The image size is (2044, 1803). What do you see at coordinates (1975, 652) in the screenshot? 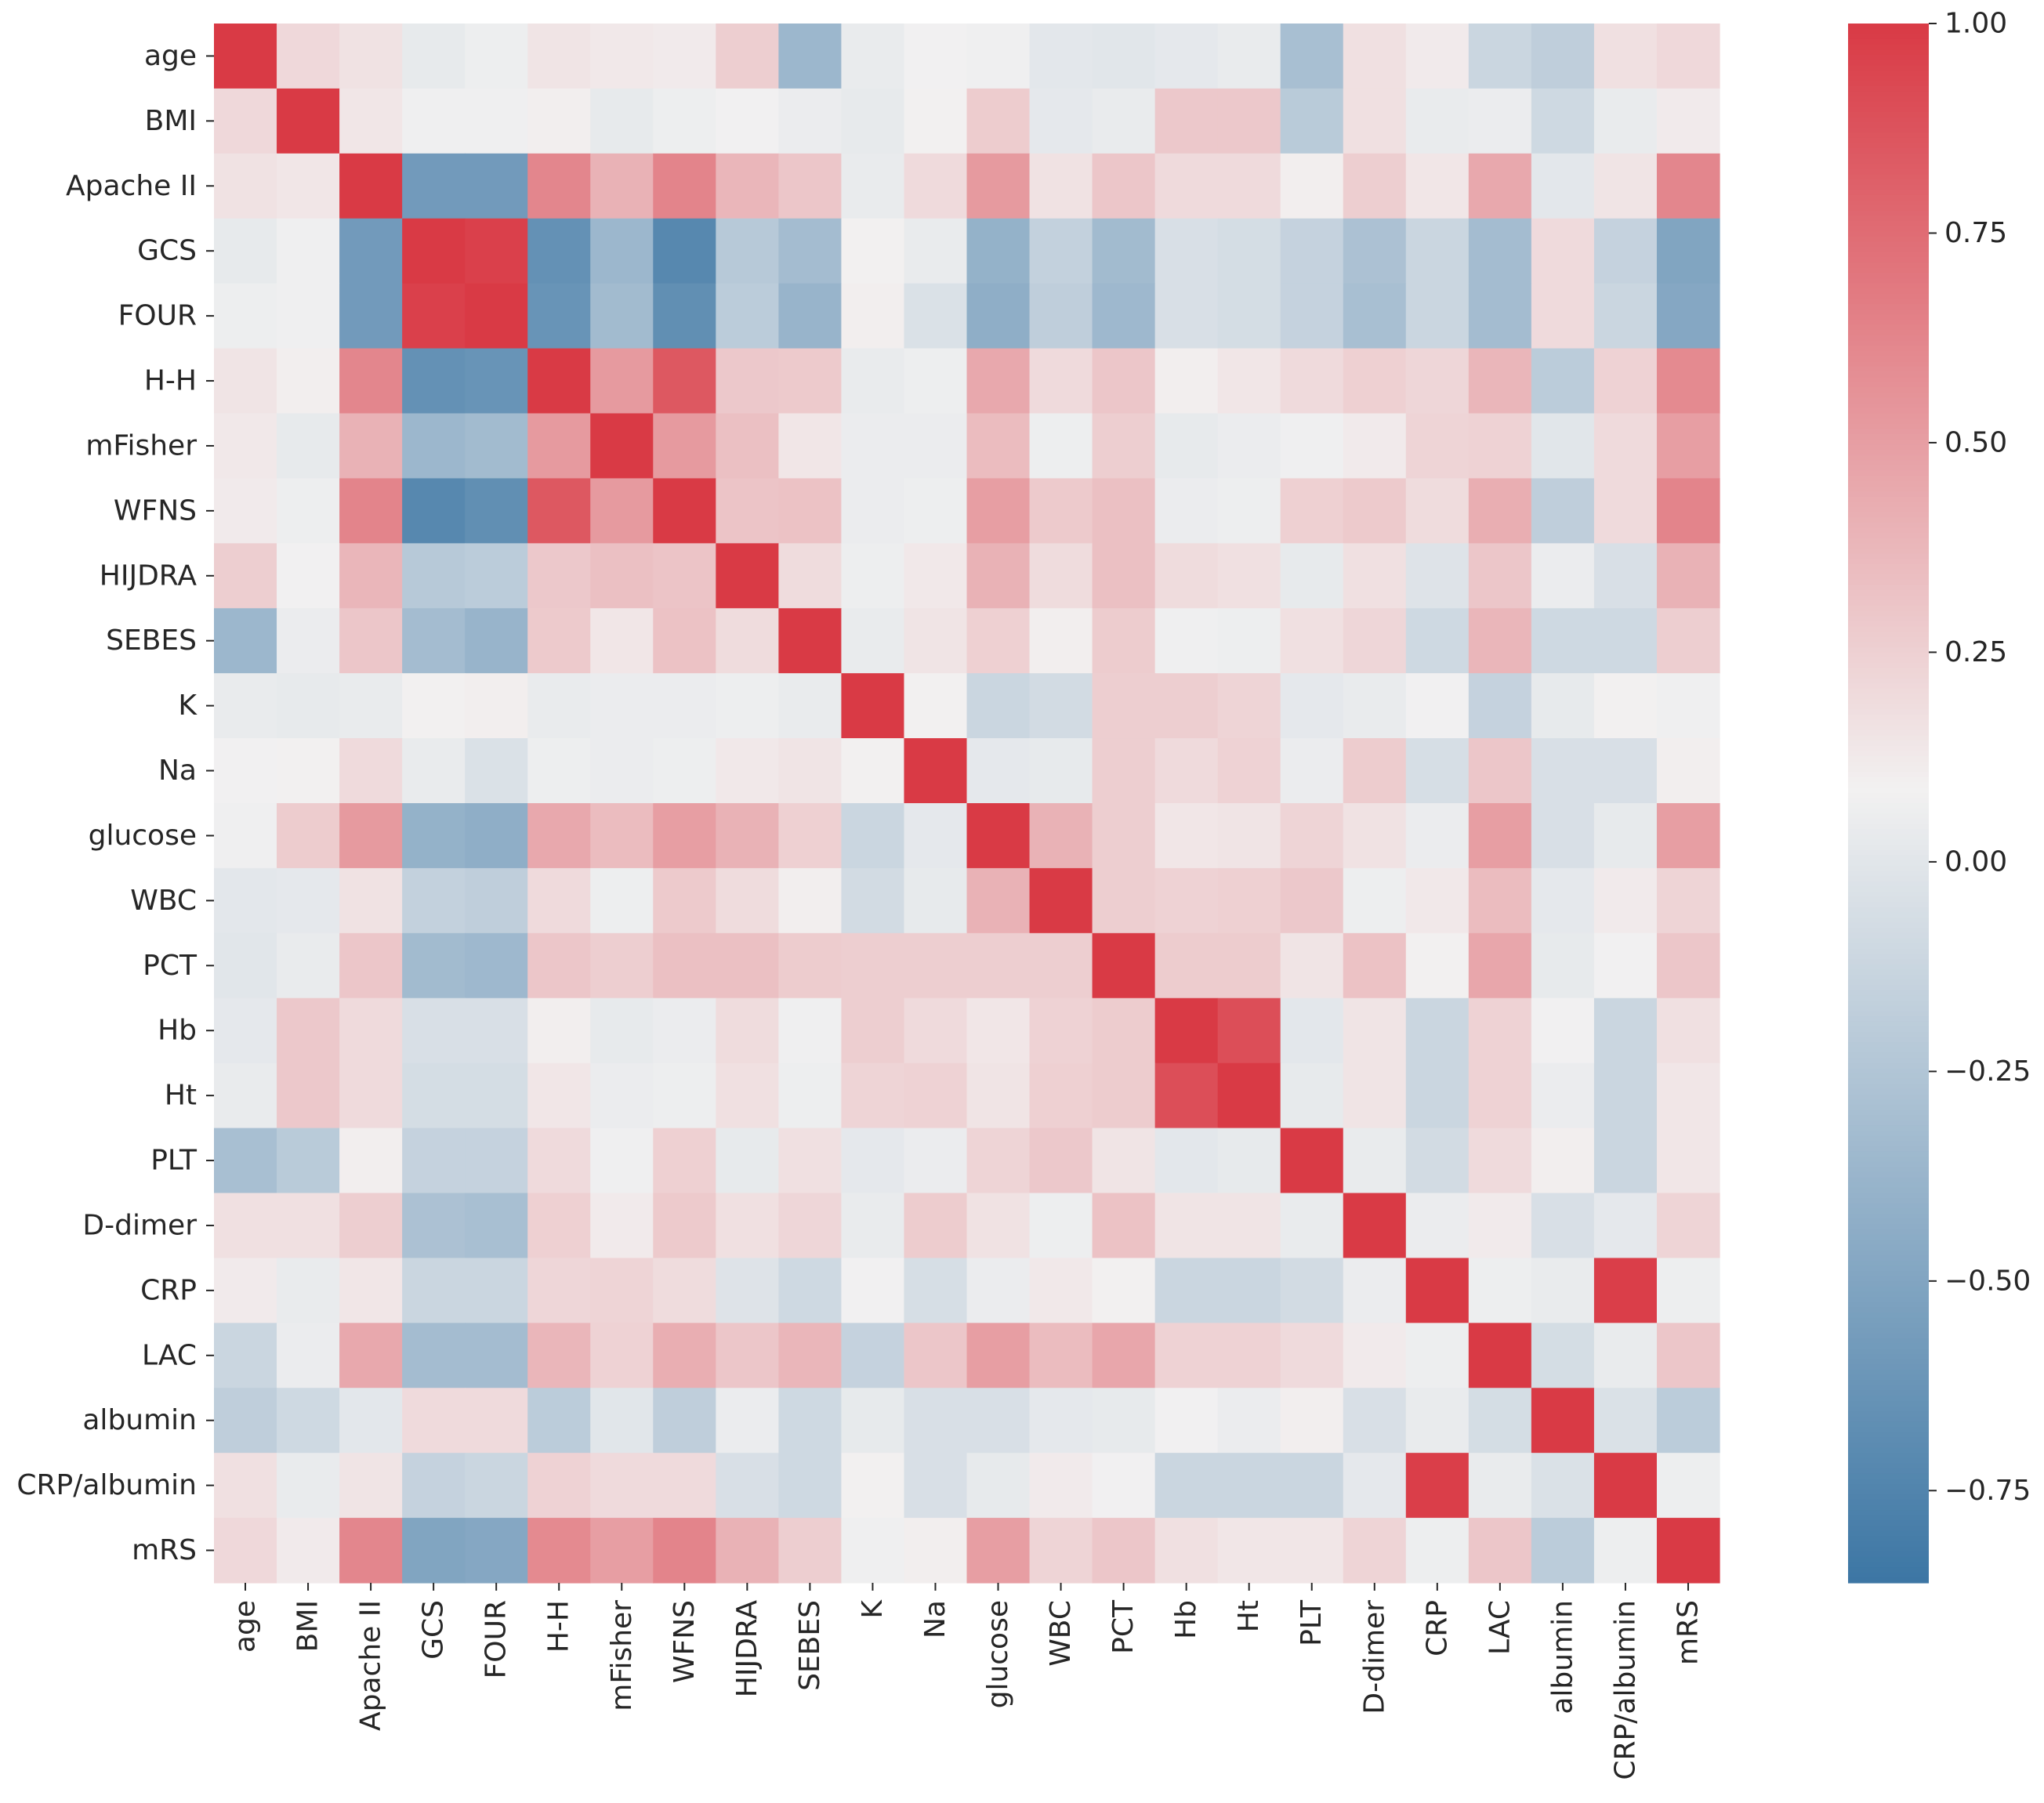
I see `colorbar-tick-label-3: 0.25` at bounding box center [1975, 652].